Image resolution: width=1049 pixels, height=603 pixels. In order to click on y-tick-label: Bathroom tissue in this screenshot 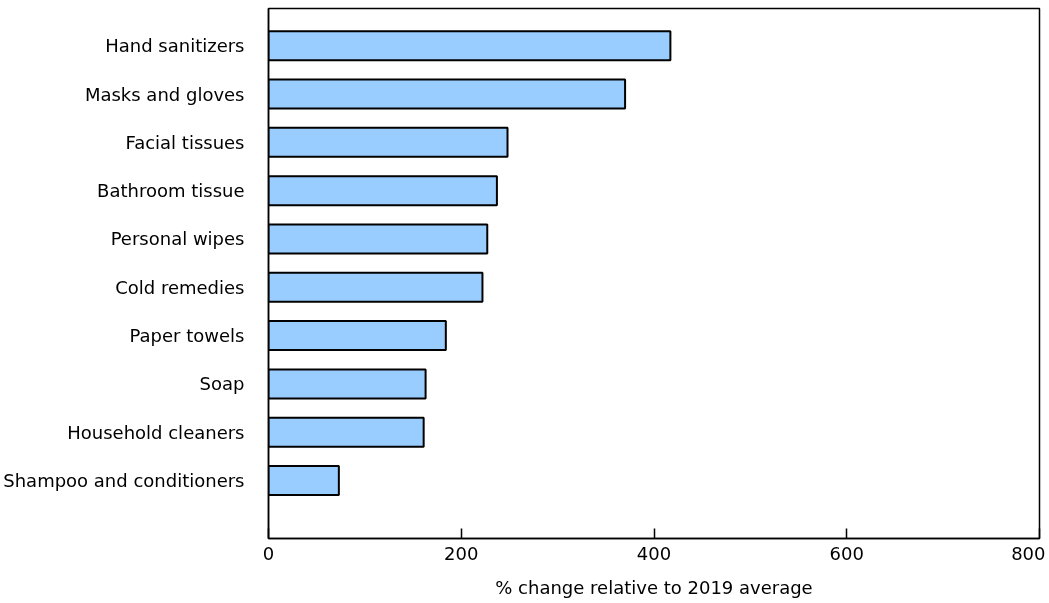, I will do `click(171, 191)`.